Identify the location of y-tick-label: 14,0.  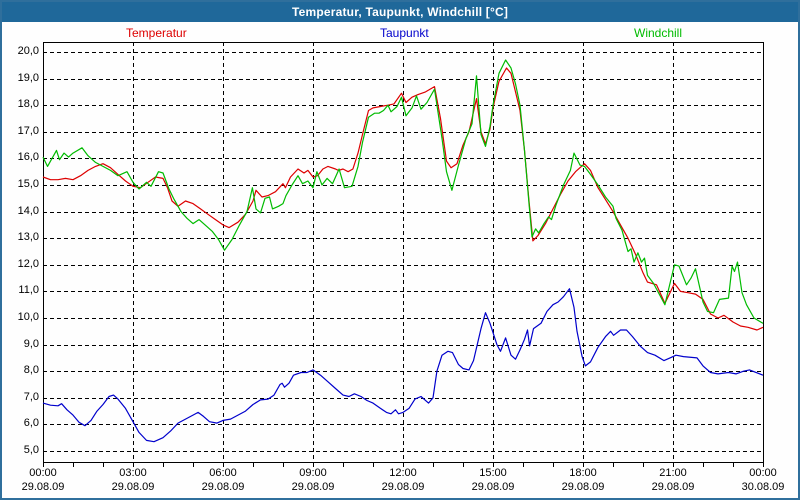
(28, 210).